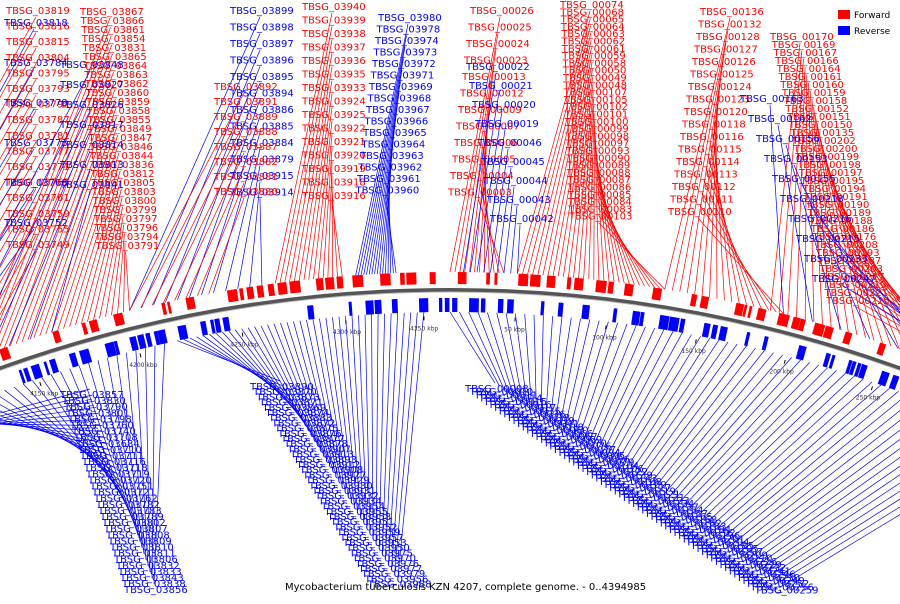 This screenshot has height=604, width=900. I want to click on tick-label: 50 kbp, so click(514, 330).